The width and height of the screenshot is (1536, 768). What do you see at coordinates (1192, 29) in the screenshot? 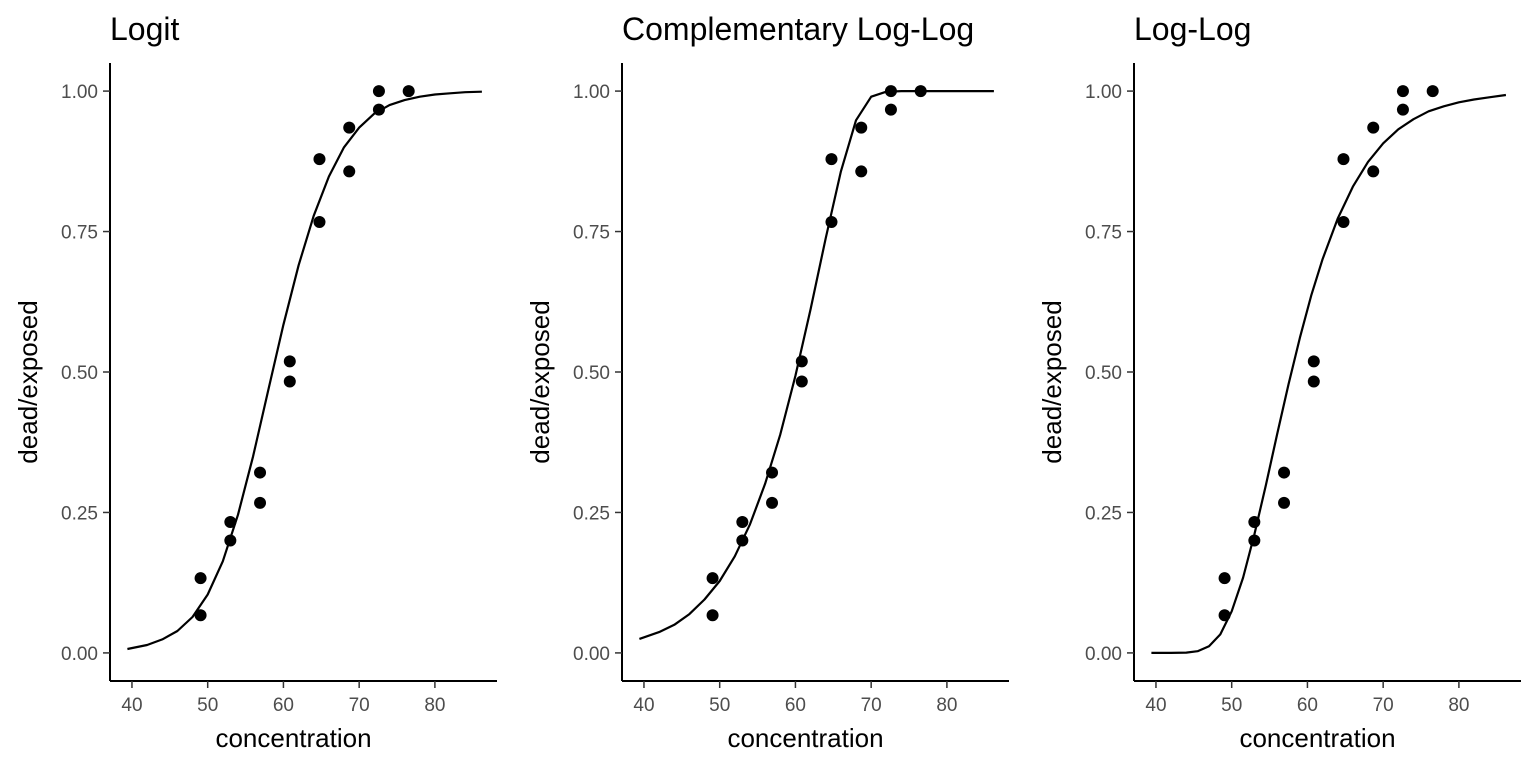
I see `chart-title: Log-Log` at bounding box center [1192, 29].